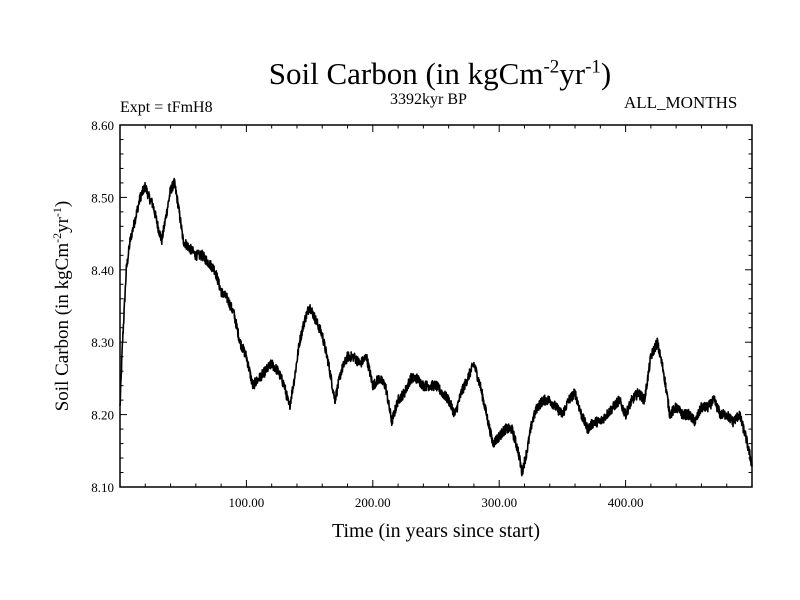 Image resolution: width=800 pixels, height=600 pixels. I want to click on y-tick-label: 8.50, so click(102, 197).